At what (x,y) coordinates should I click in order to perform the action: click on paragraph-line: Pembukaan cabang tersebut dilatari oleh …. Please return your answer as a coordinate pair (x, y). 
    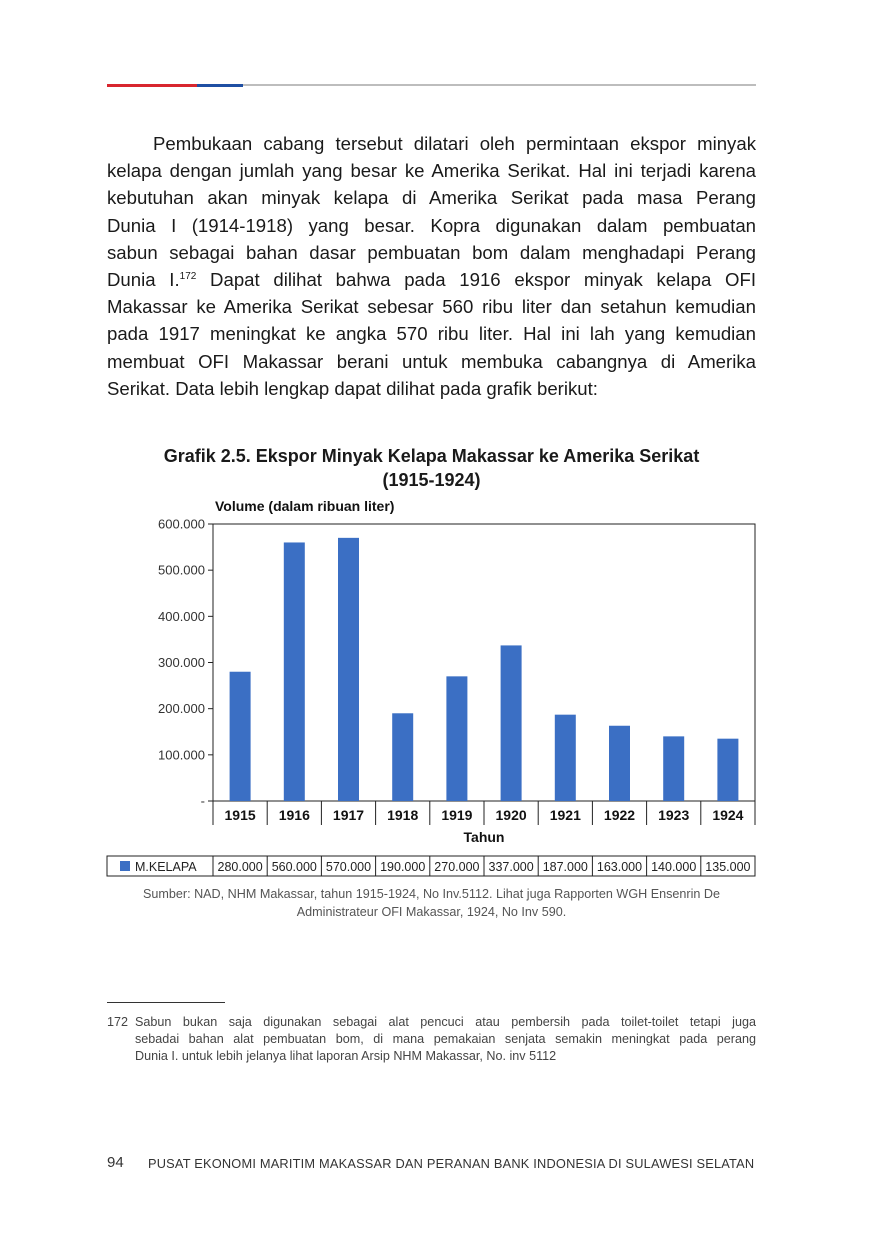
    Looking at the image, I should click on (454, 143).